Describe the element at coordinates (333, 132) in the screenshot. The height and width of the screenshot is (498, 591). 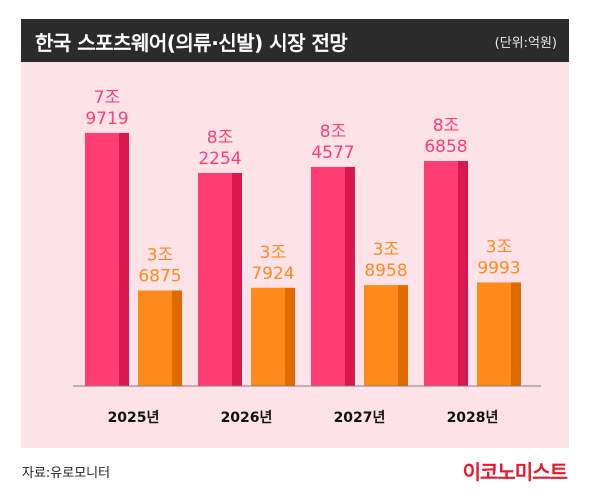
I see `data-label-s1-2-0: 8조` at that location.